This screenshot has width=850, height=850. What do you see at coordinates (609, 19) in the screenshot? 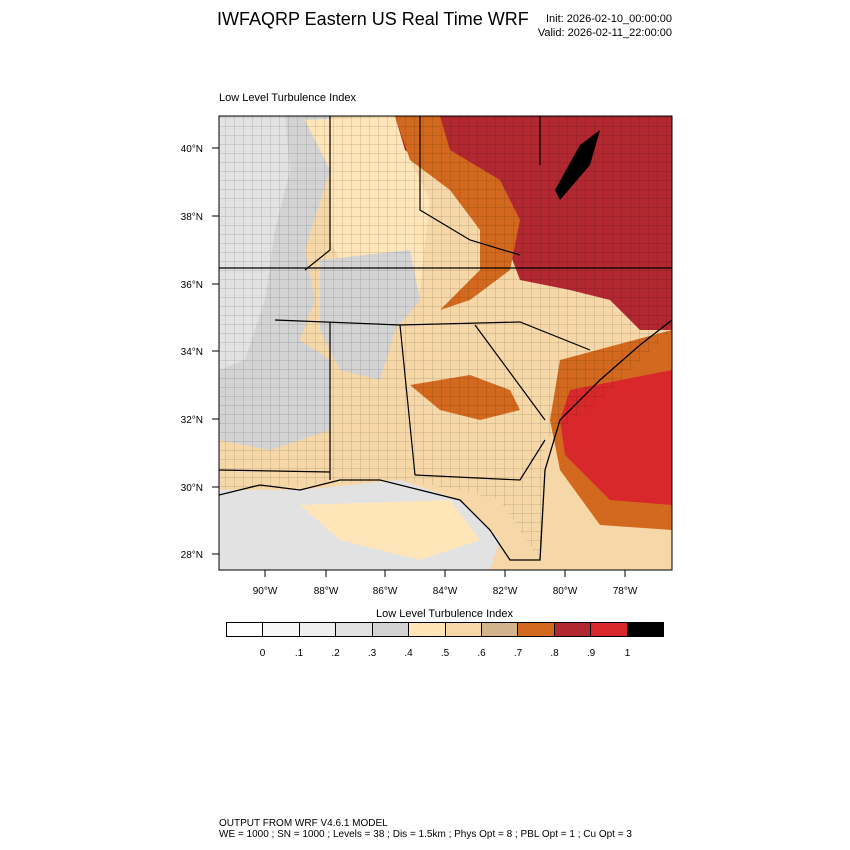
I see `init-time: Init: 2026-02-10_00:00:00` at bounding box center [609, 19].